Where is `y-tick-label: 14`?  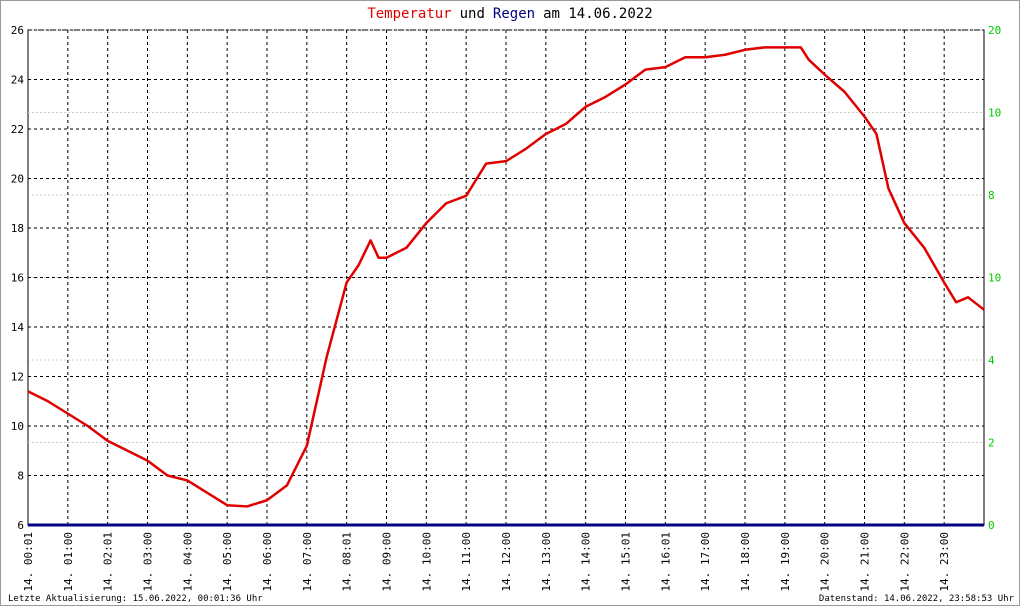 y-tick-label: 14 is located at coordinates (18, 327).